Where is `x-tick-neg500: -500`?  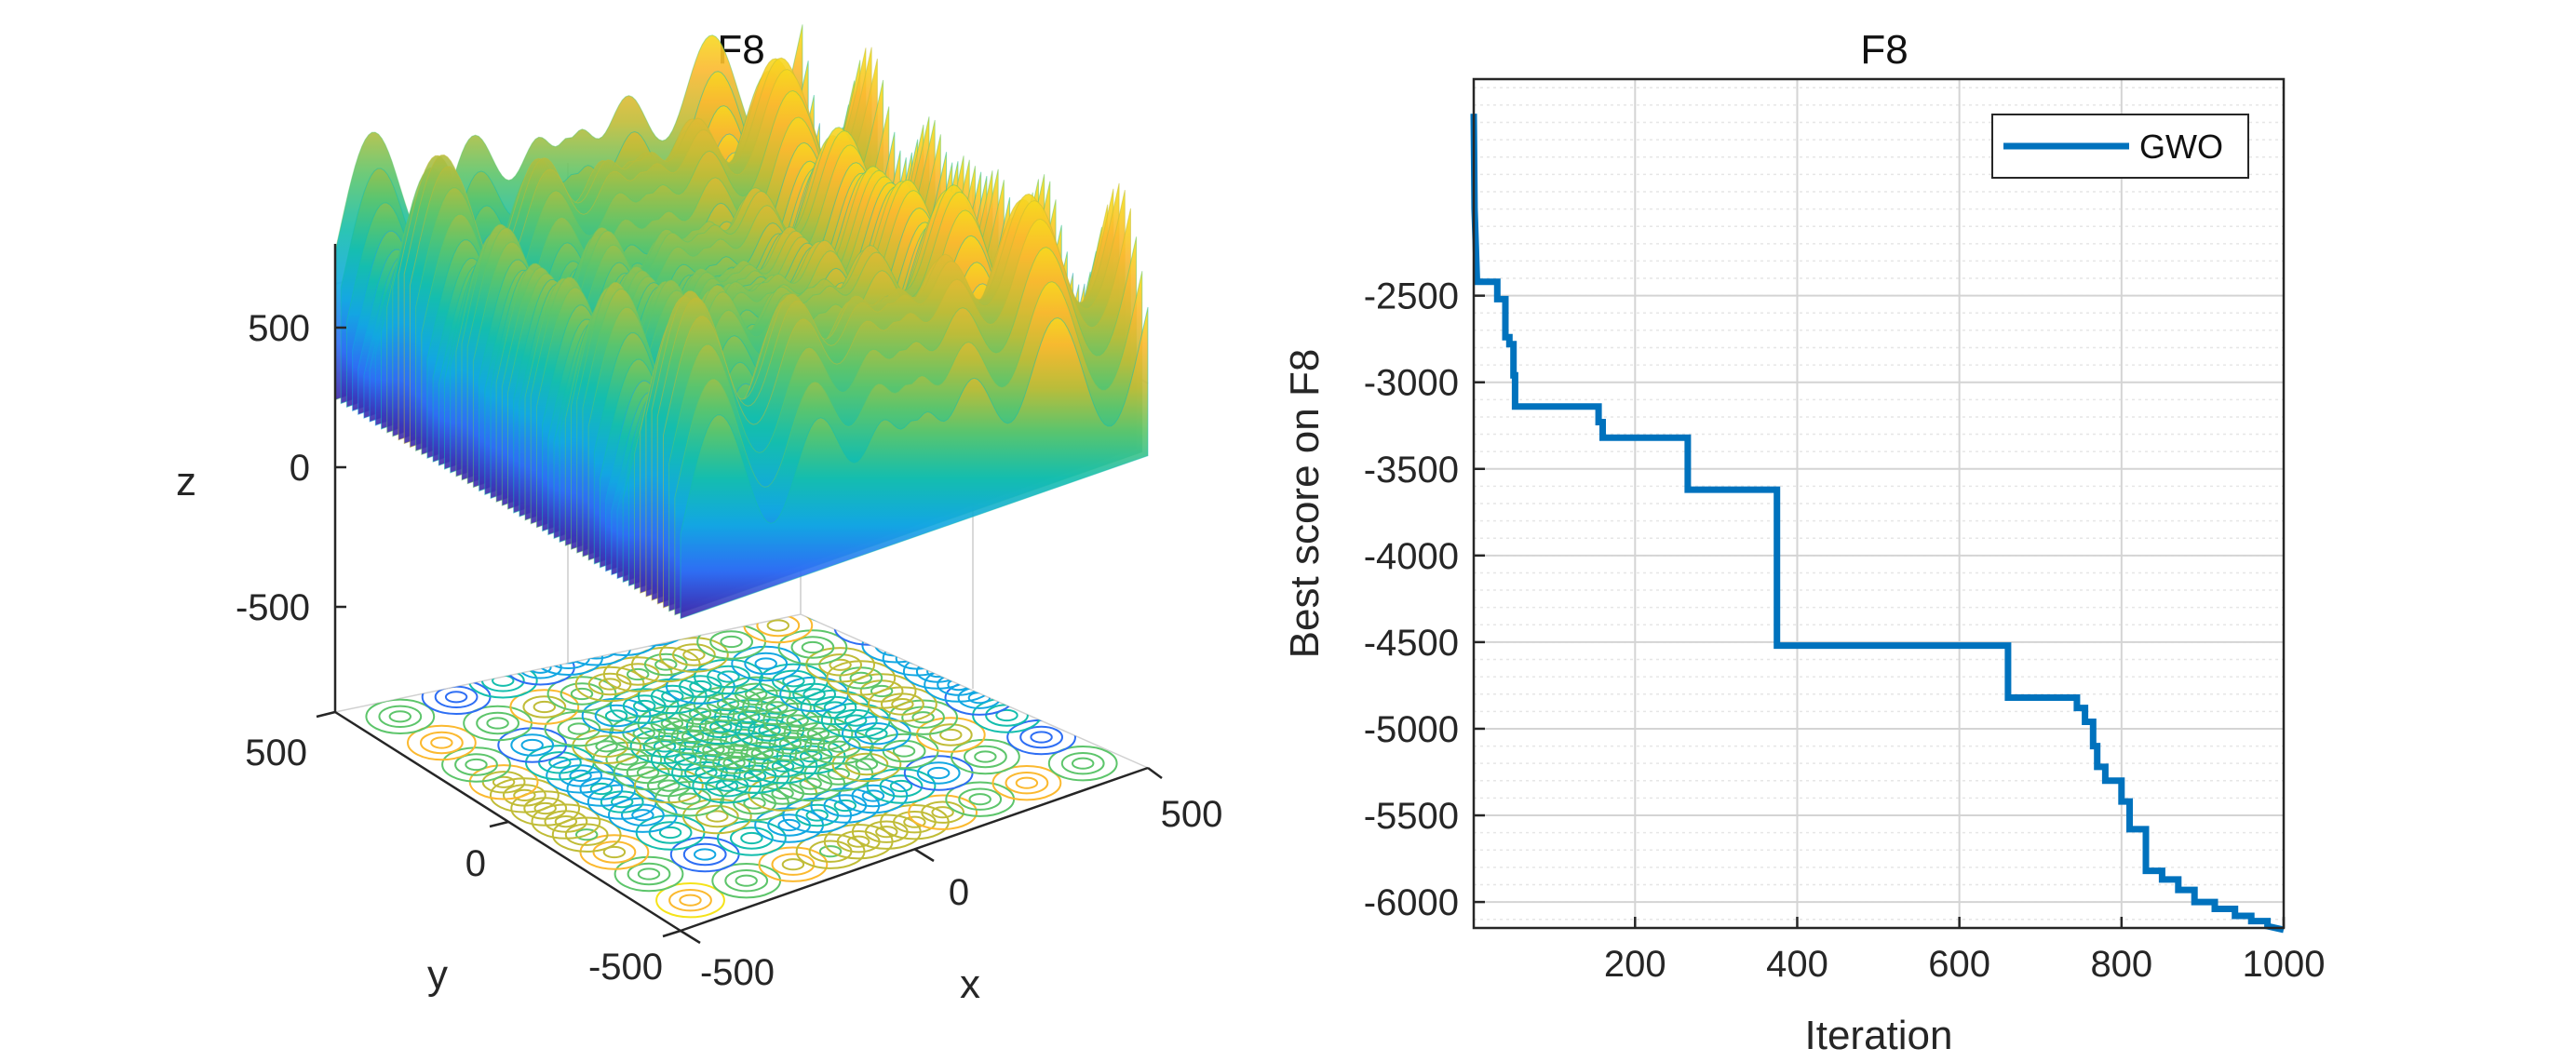
x-tick-neg500: -500 is located at coordinates (737, 972).